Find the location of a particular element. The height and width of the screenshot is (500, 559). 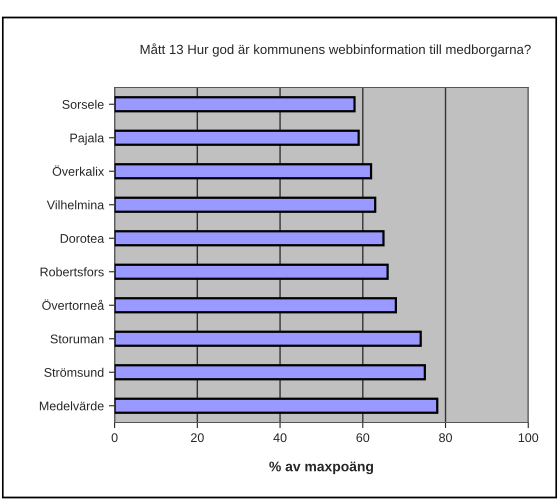

x-axis-title: % av maxpoäng is located at coordinates (321, 468).